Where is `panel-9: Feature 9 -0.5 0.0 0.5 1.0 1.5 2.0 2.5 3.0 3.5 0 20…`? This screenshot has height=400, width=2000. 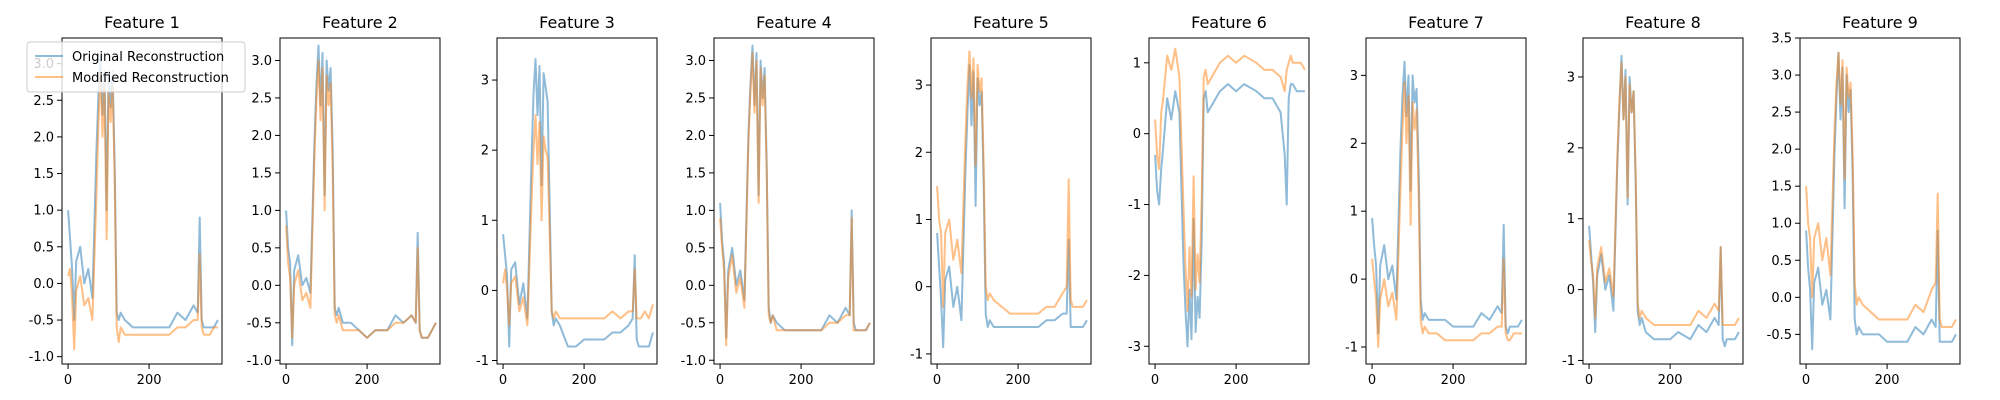 panel-9: Feature 9 -0.5 0.0 0.5 1.0 1.5 2.0 2.5 3.0 3.5 0 20… is located at coordinates (1864, 200).